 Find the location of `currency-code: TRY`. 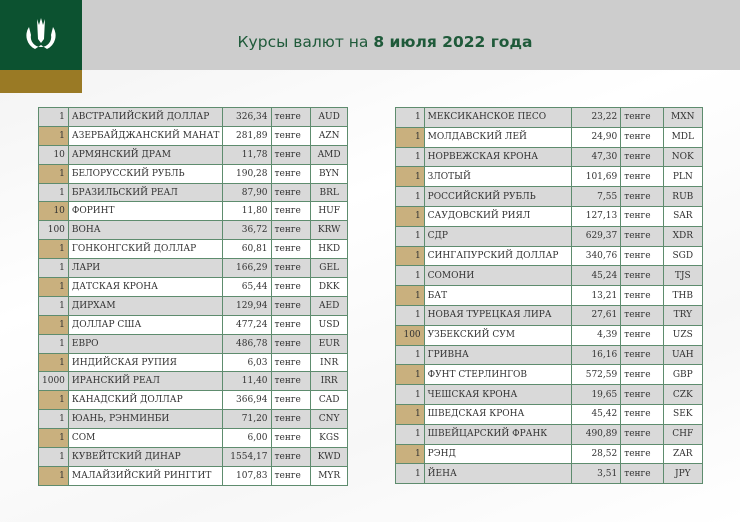

currency-code: TRY is located at coordinates (683, 315).